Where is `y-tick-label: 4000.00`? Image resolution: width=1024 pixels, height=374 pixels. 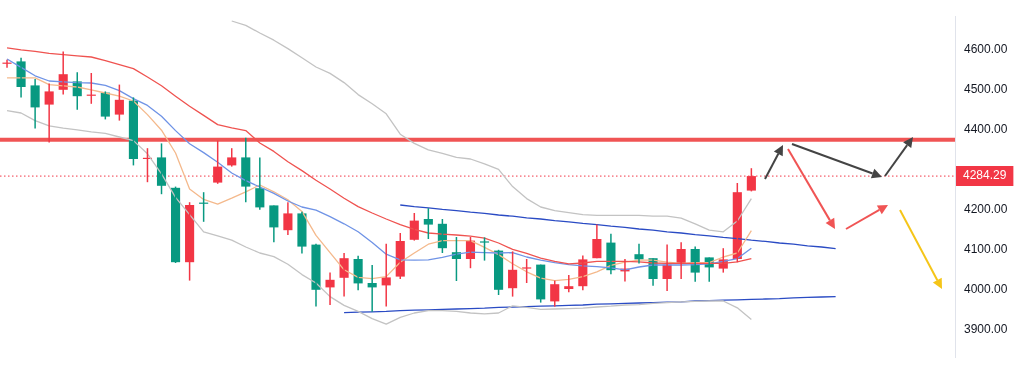 y-tick-label: 4000.00 is located at coordinates (986, 289).